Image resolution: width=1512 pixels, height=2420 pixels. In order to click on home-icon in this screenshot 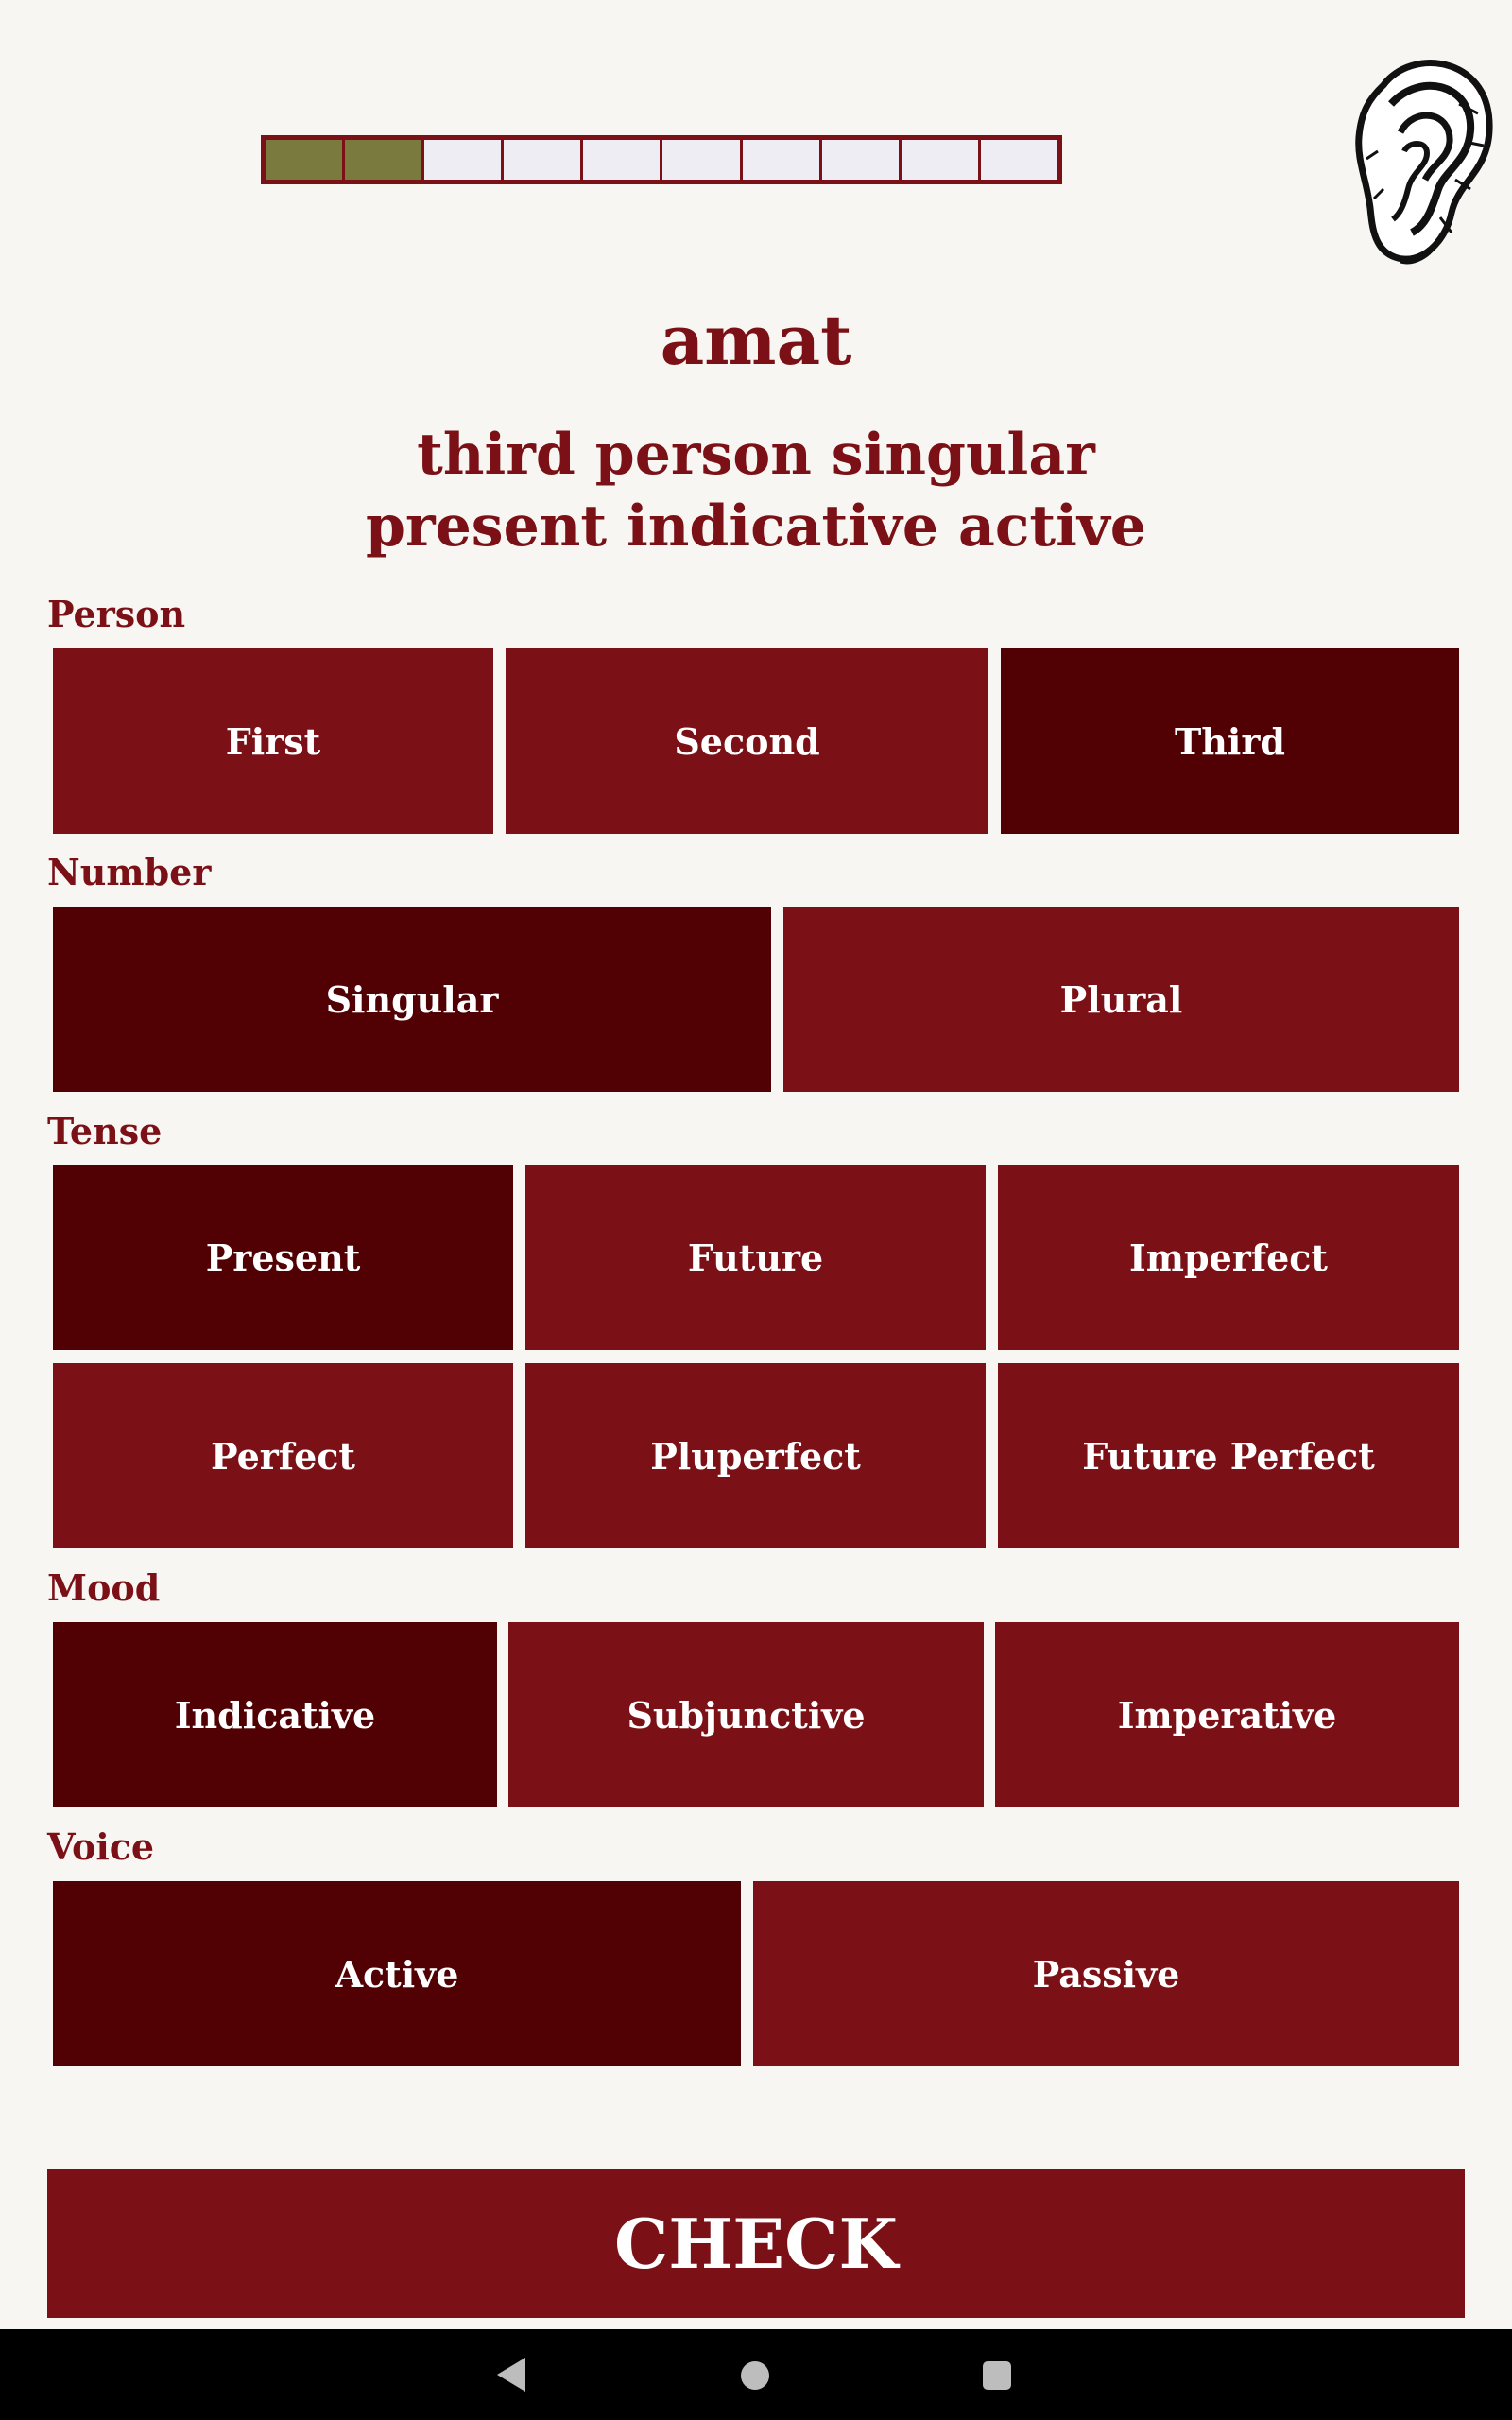, I will do `click(755, 2375)`.